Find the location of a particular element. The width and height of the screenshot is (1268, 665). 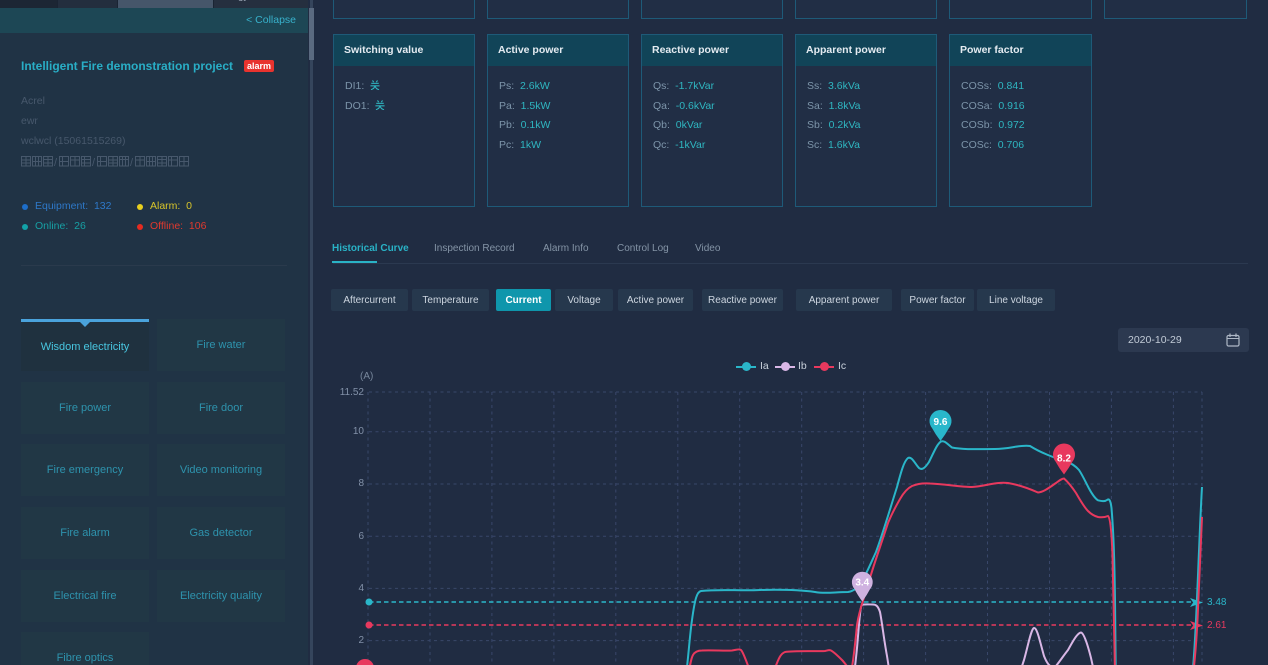

svg-text: 9.6 is located at coordinates (941, 422).